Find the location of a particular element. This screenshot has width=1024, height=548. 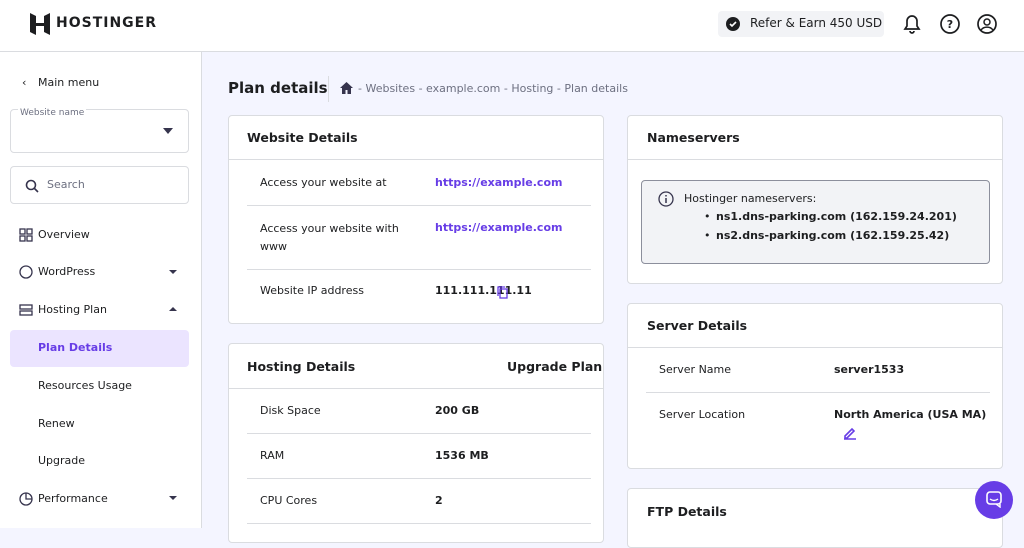

refer-button: Refer & Earn 450 USD is located at coordinates (801, 24).